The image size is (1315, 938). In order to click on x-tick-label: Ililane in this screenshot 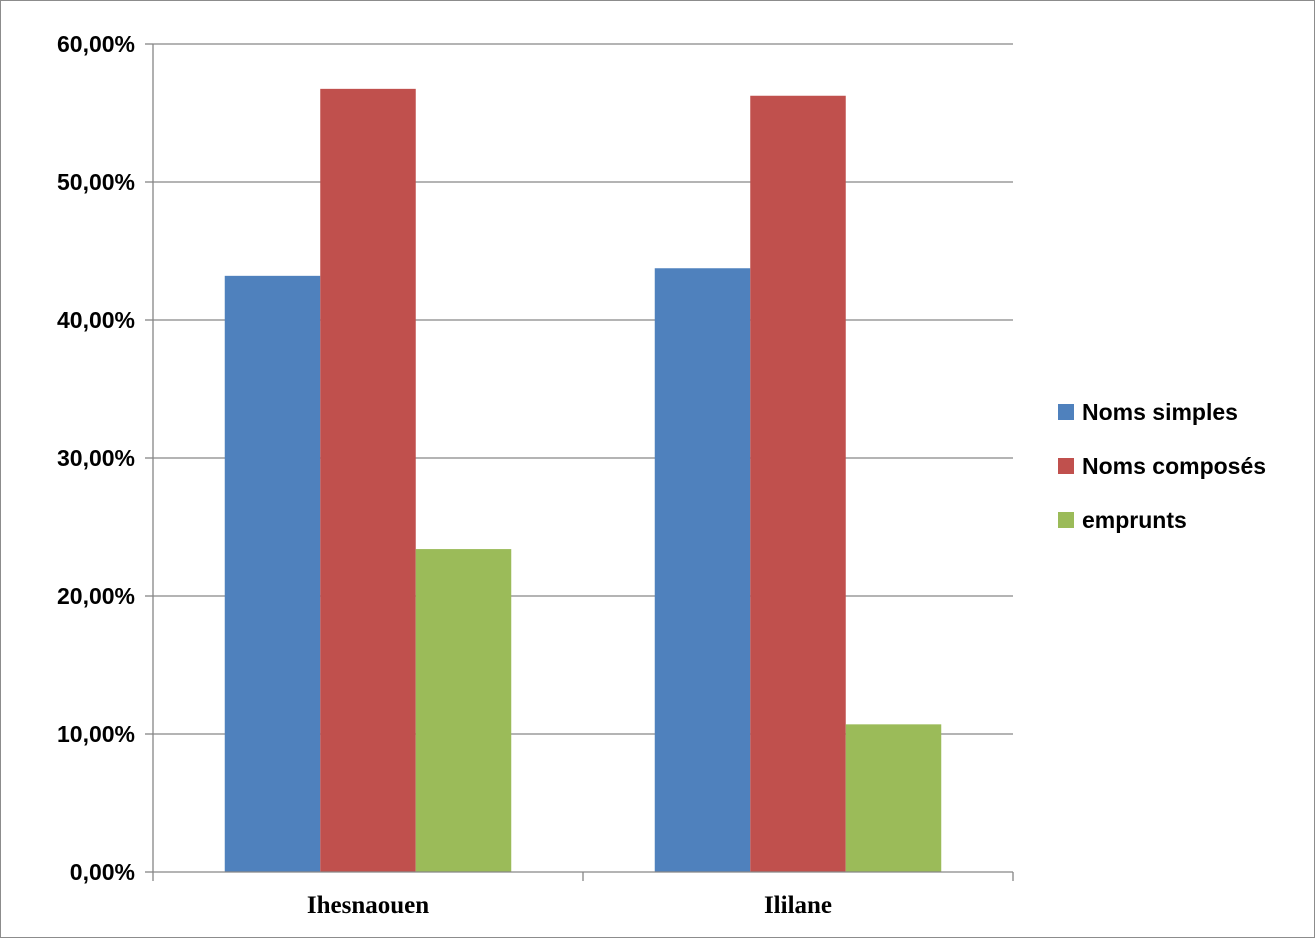, I will do `click(798, 905)`.